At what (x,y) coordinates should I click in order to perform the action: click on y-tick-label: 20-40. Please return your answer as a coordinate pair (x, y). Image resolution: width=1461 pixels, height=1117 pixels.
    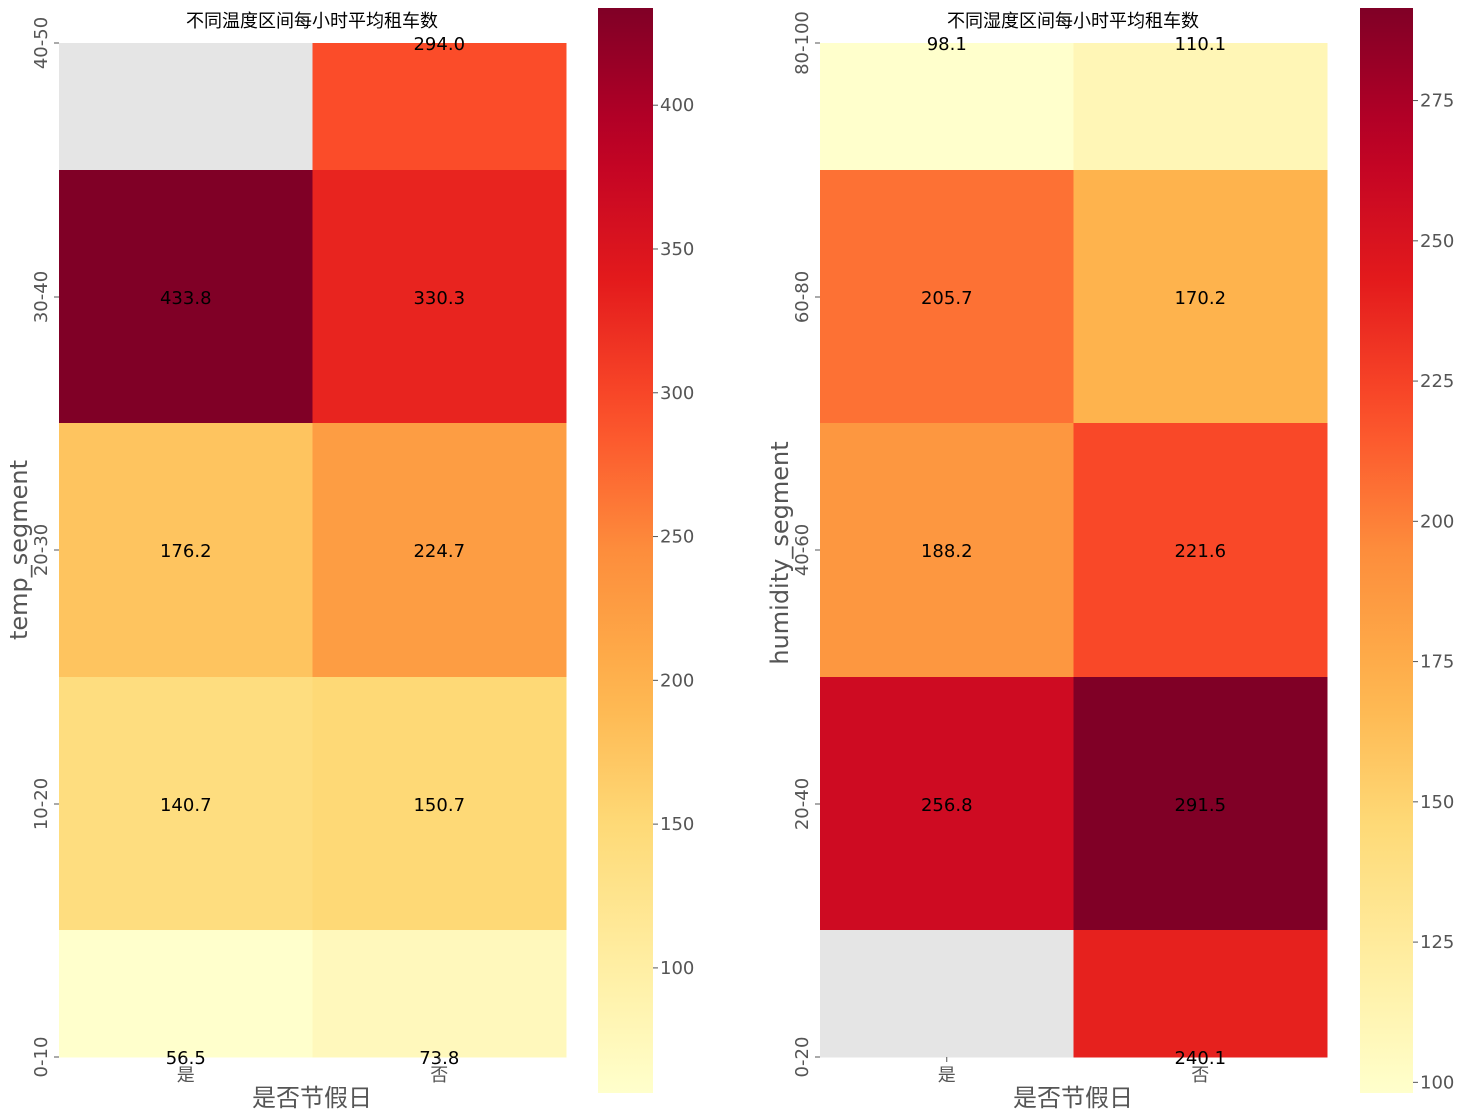
    Looking at the image, I should click on (802, 804).